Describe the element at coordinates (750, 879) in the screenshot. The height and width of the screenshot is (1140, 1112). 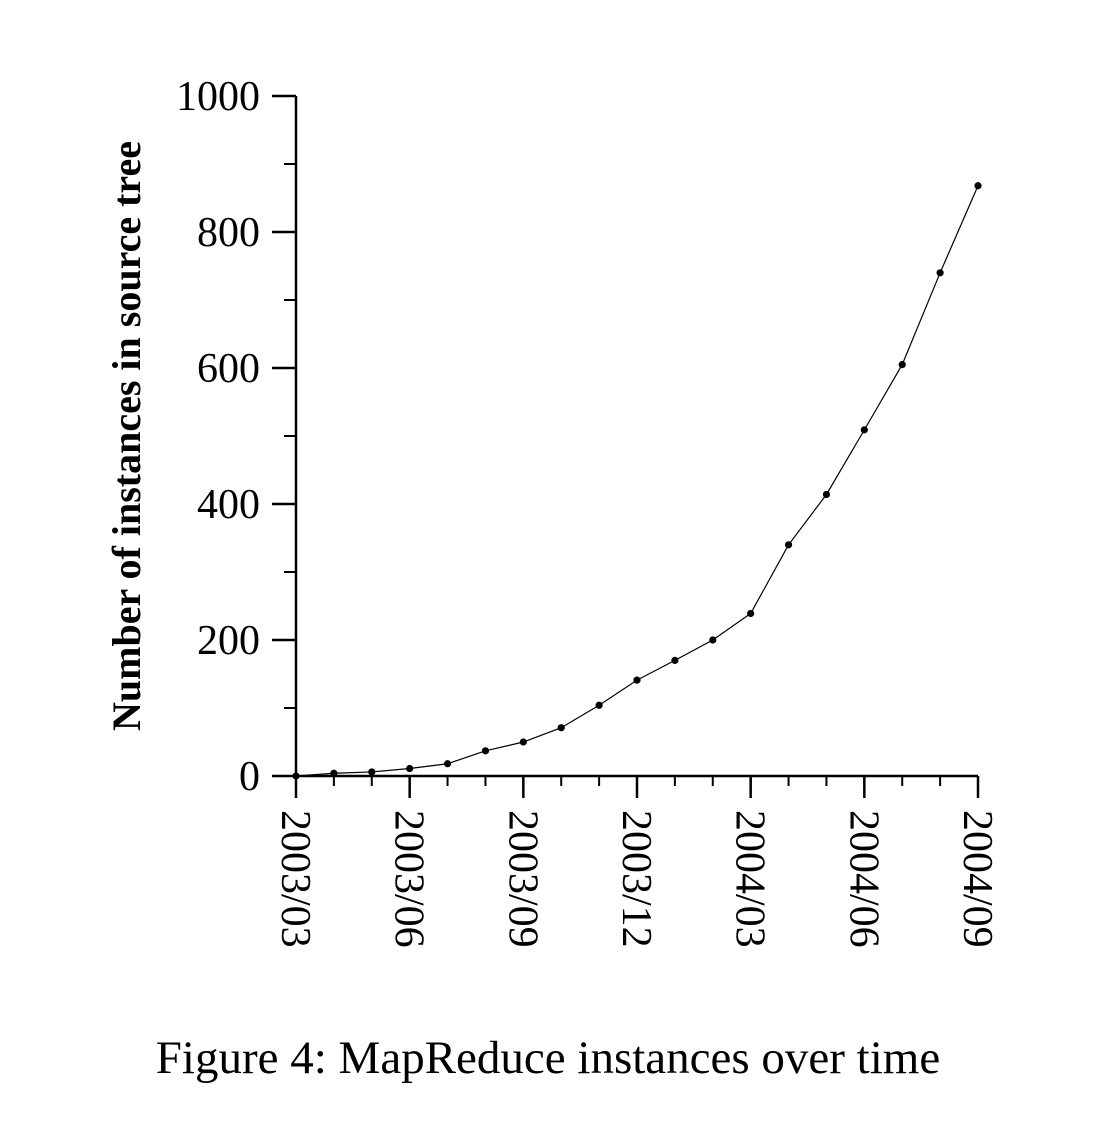
I see `x-tick-label: 2004/03` at that location.